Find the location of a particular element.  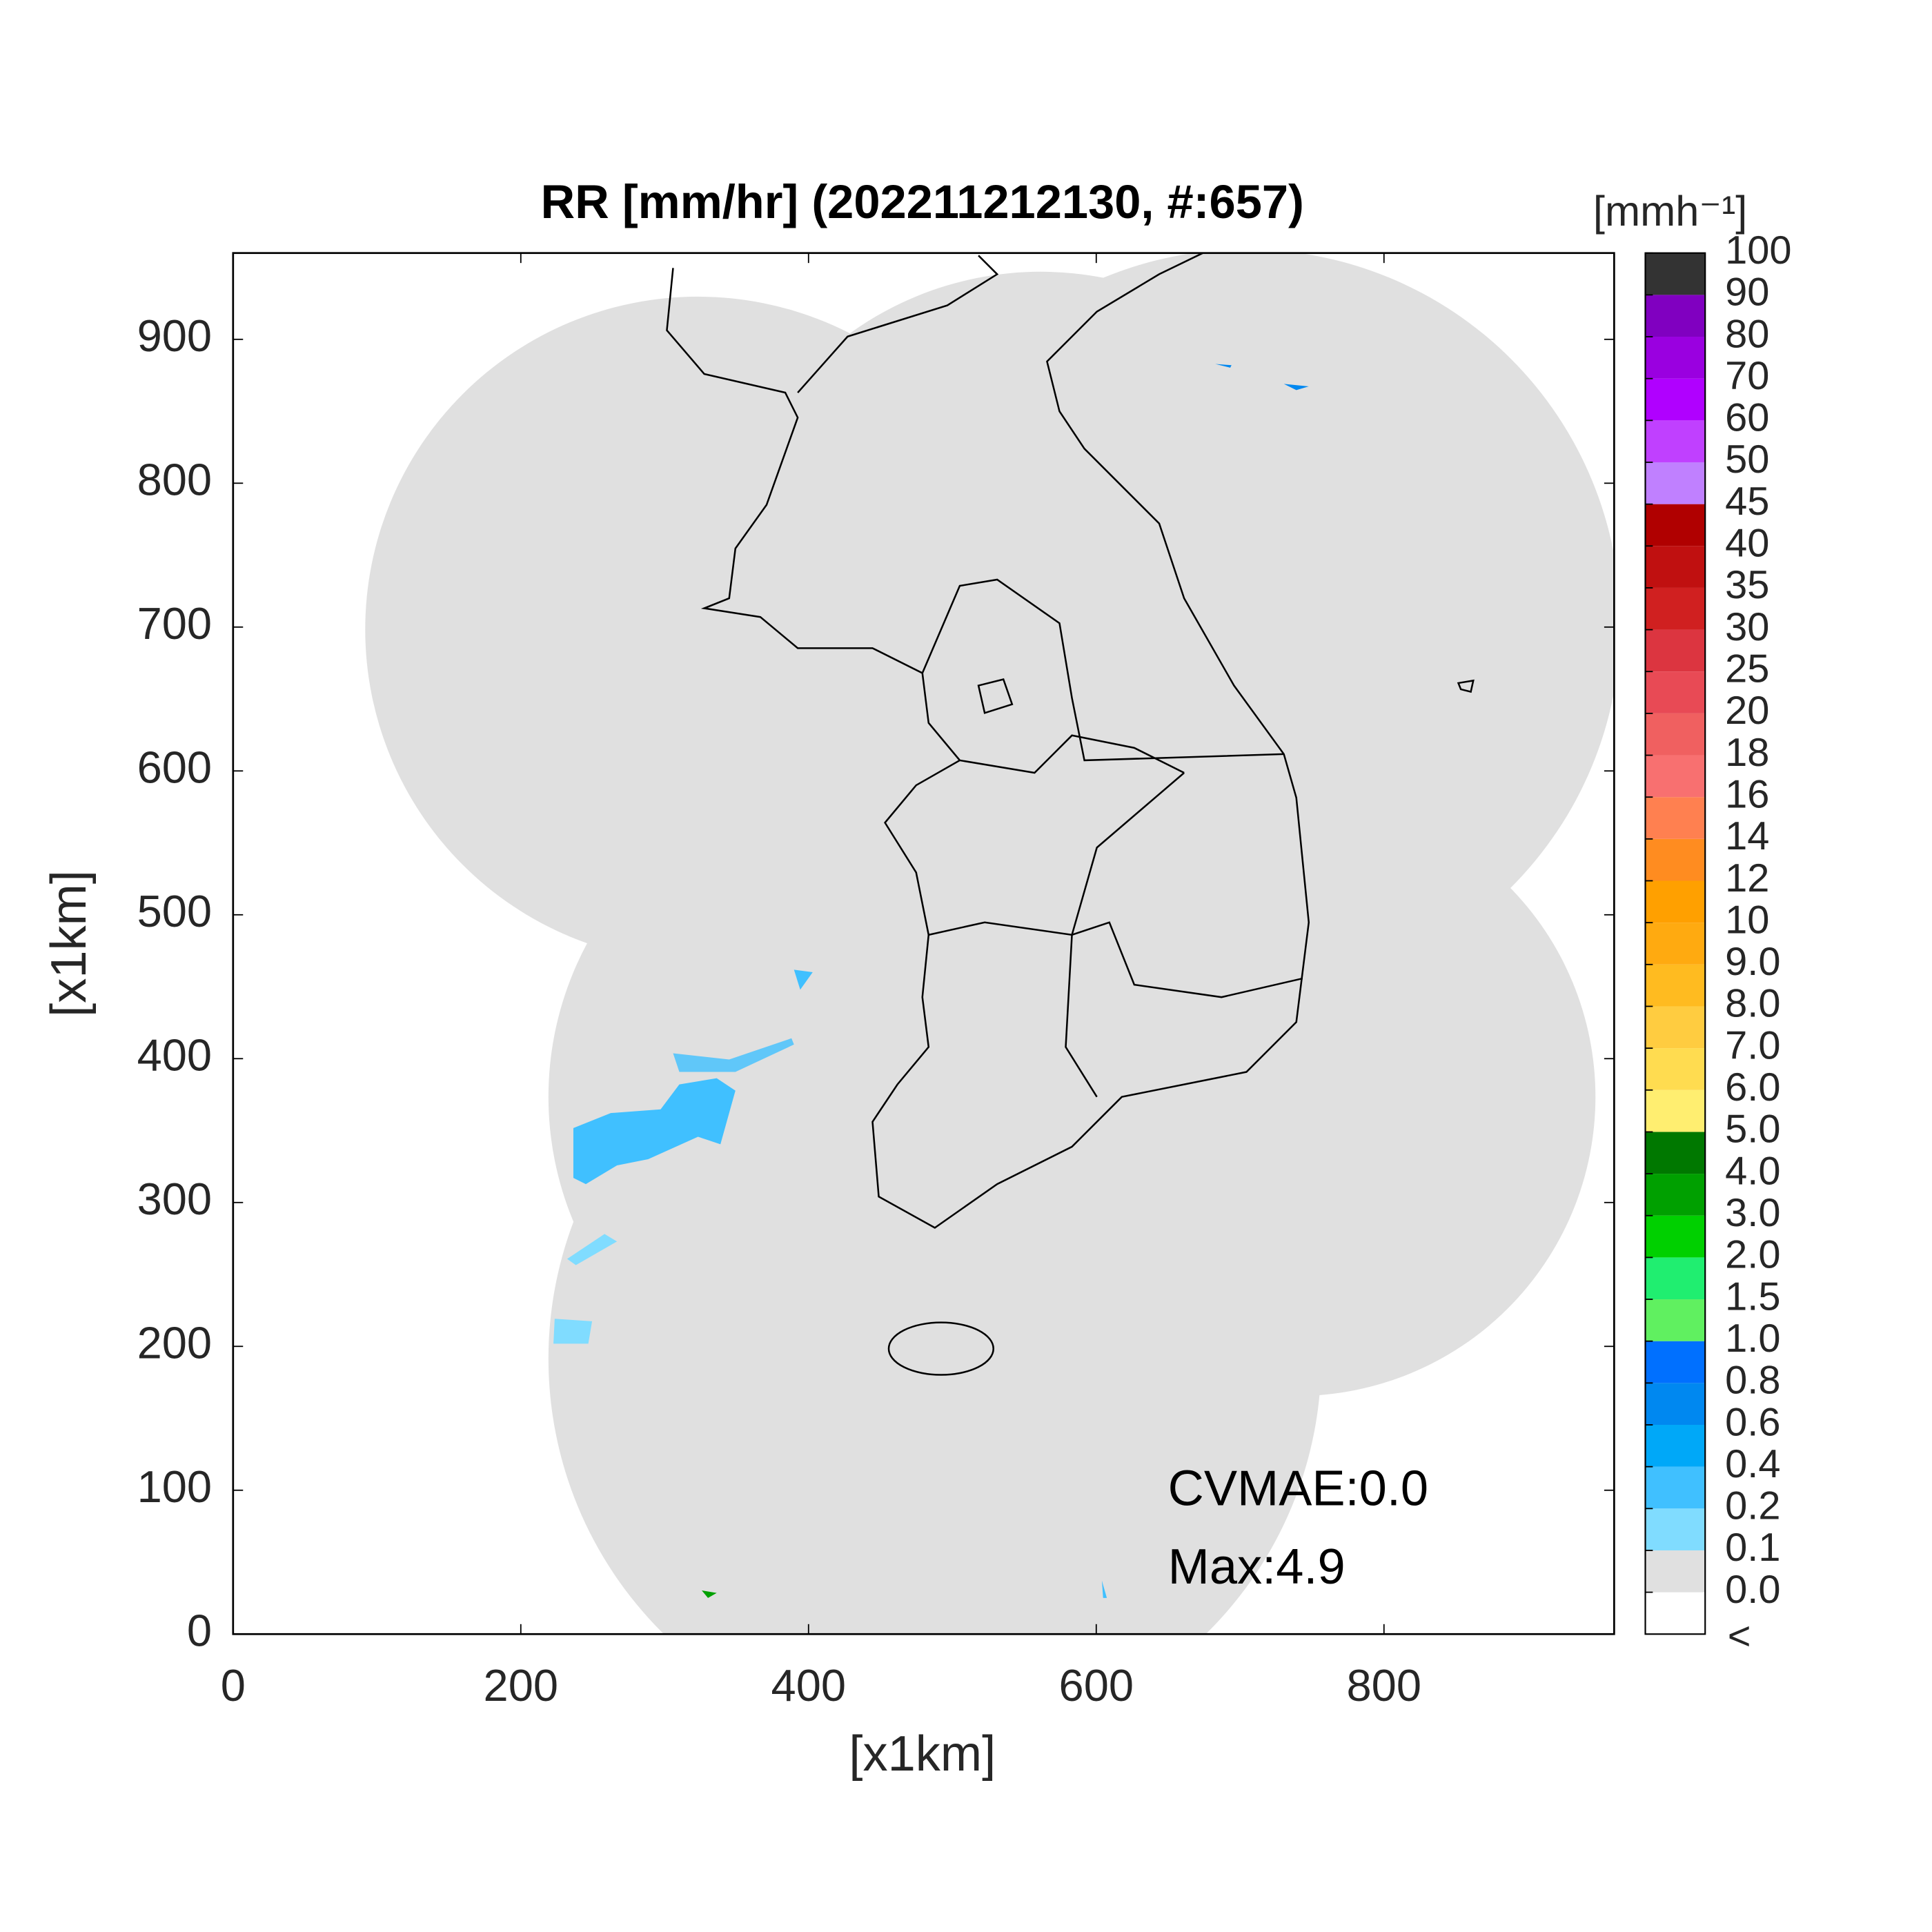

colorbar-label: 0.2 is located at coordinates (1752, 1506).